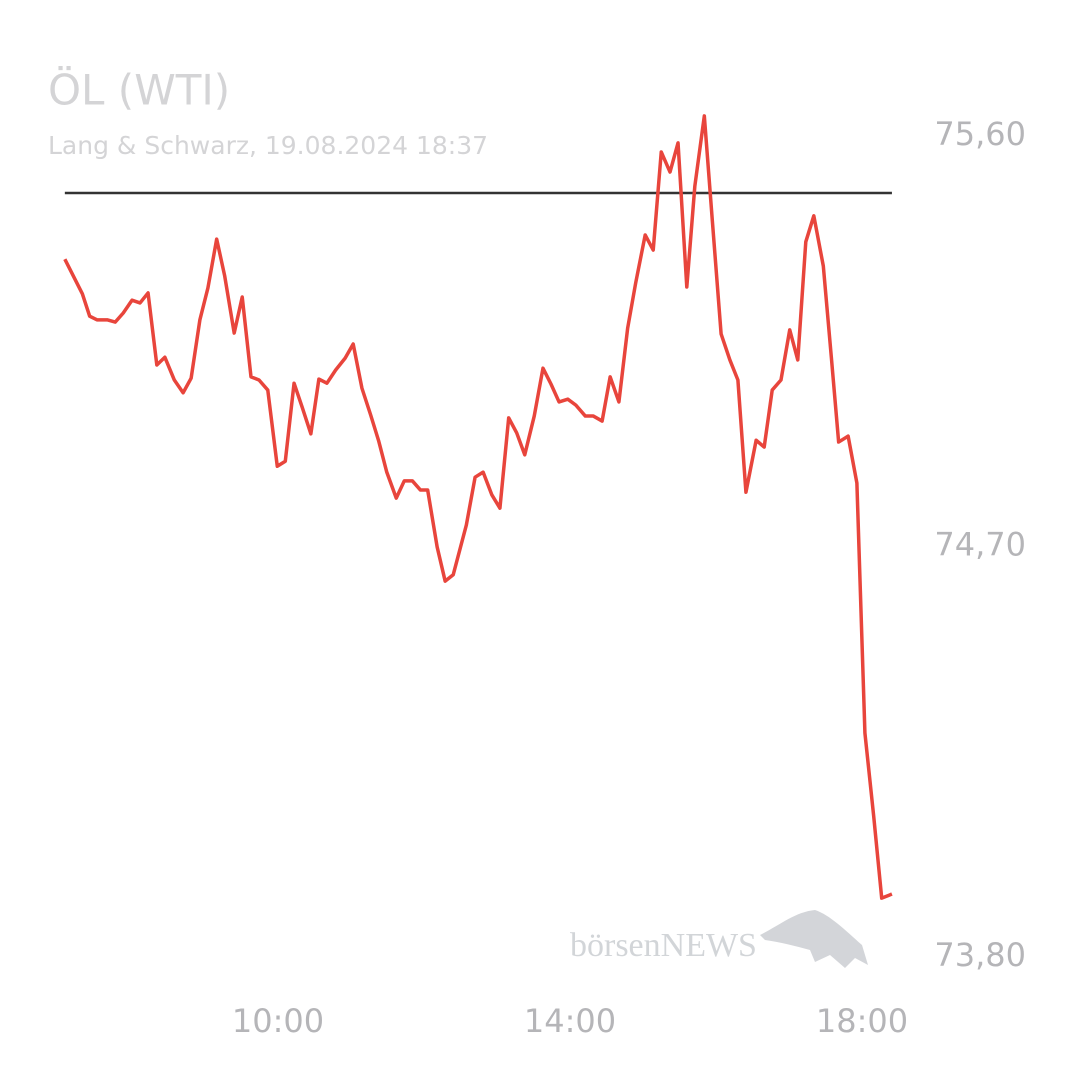  I want to click on x-tick-label: 14:00, so click(570, 1021).